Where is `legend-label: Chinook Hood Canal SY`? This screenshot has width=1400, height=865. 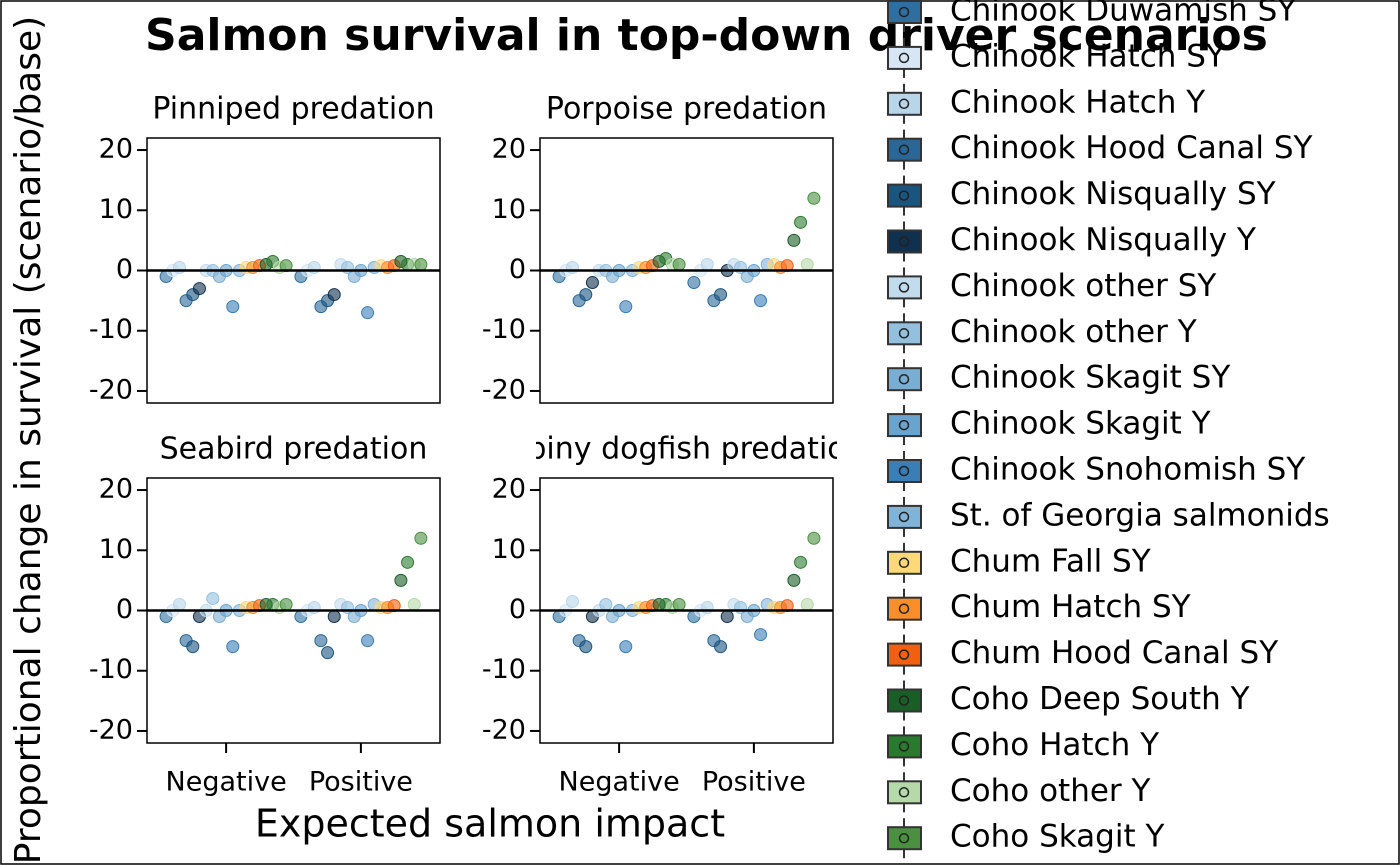
legend-label: Chinook Hood Canal SY is located at coordinates (1131, 148).